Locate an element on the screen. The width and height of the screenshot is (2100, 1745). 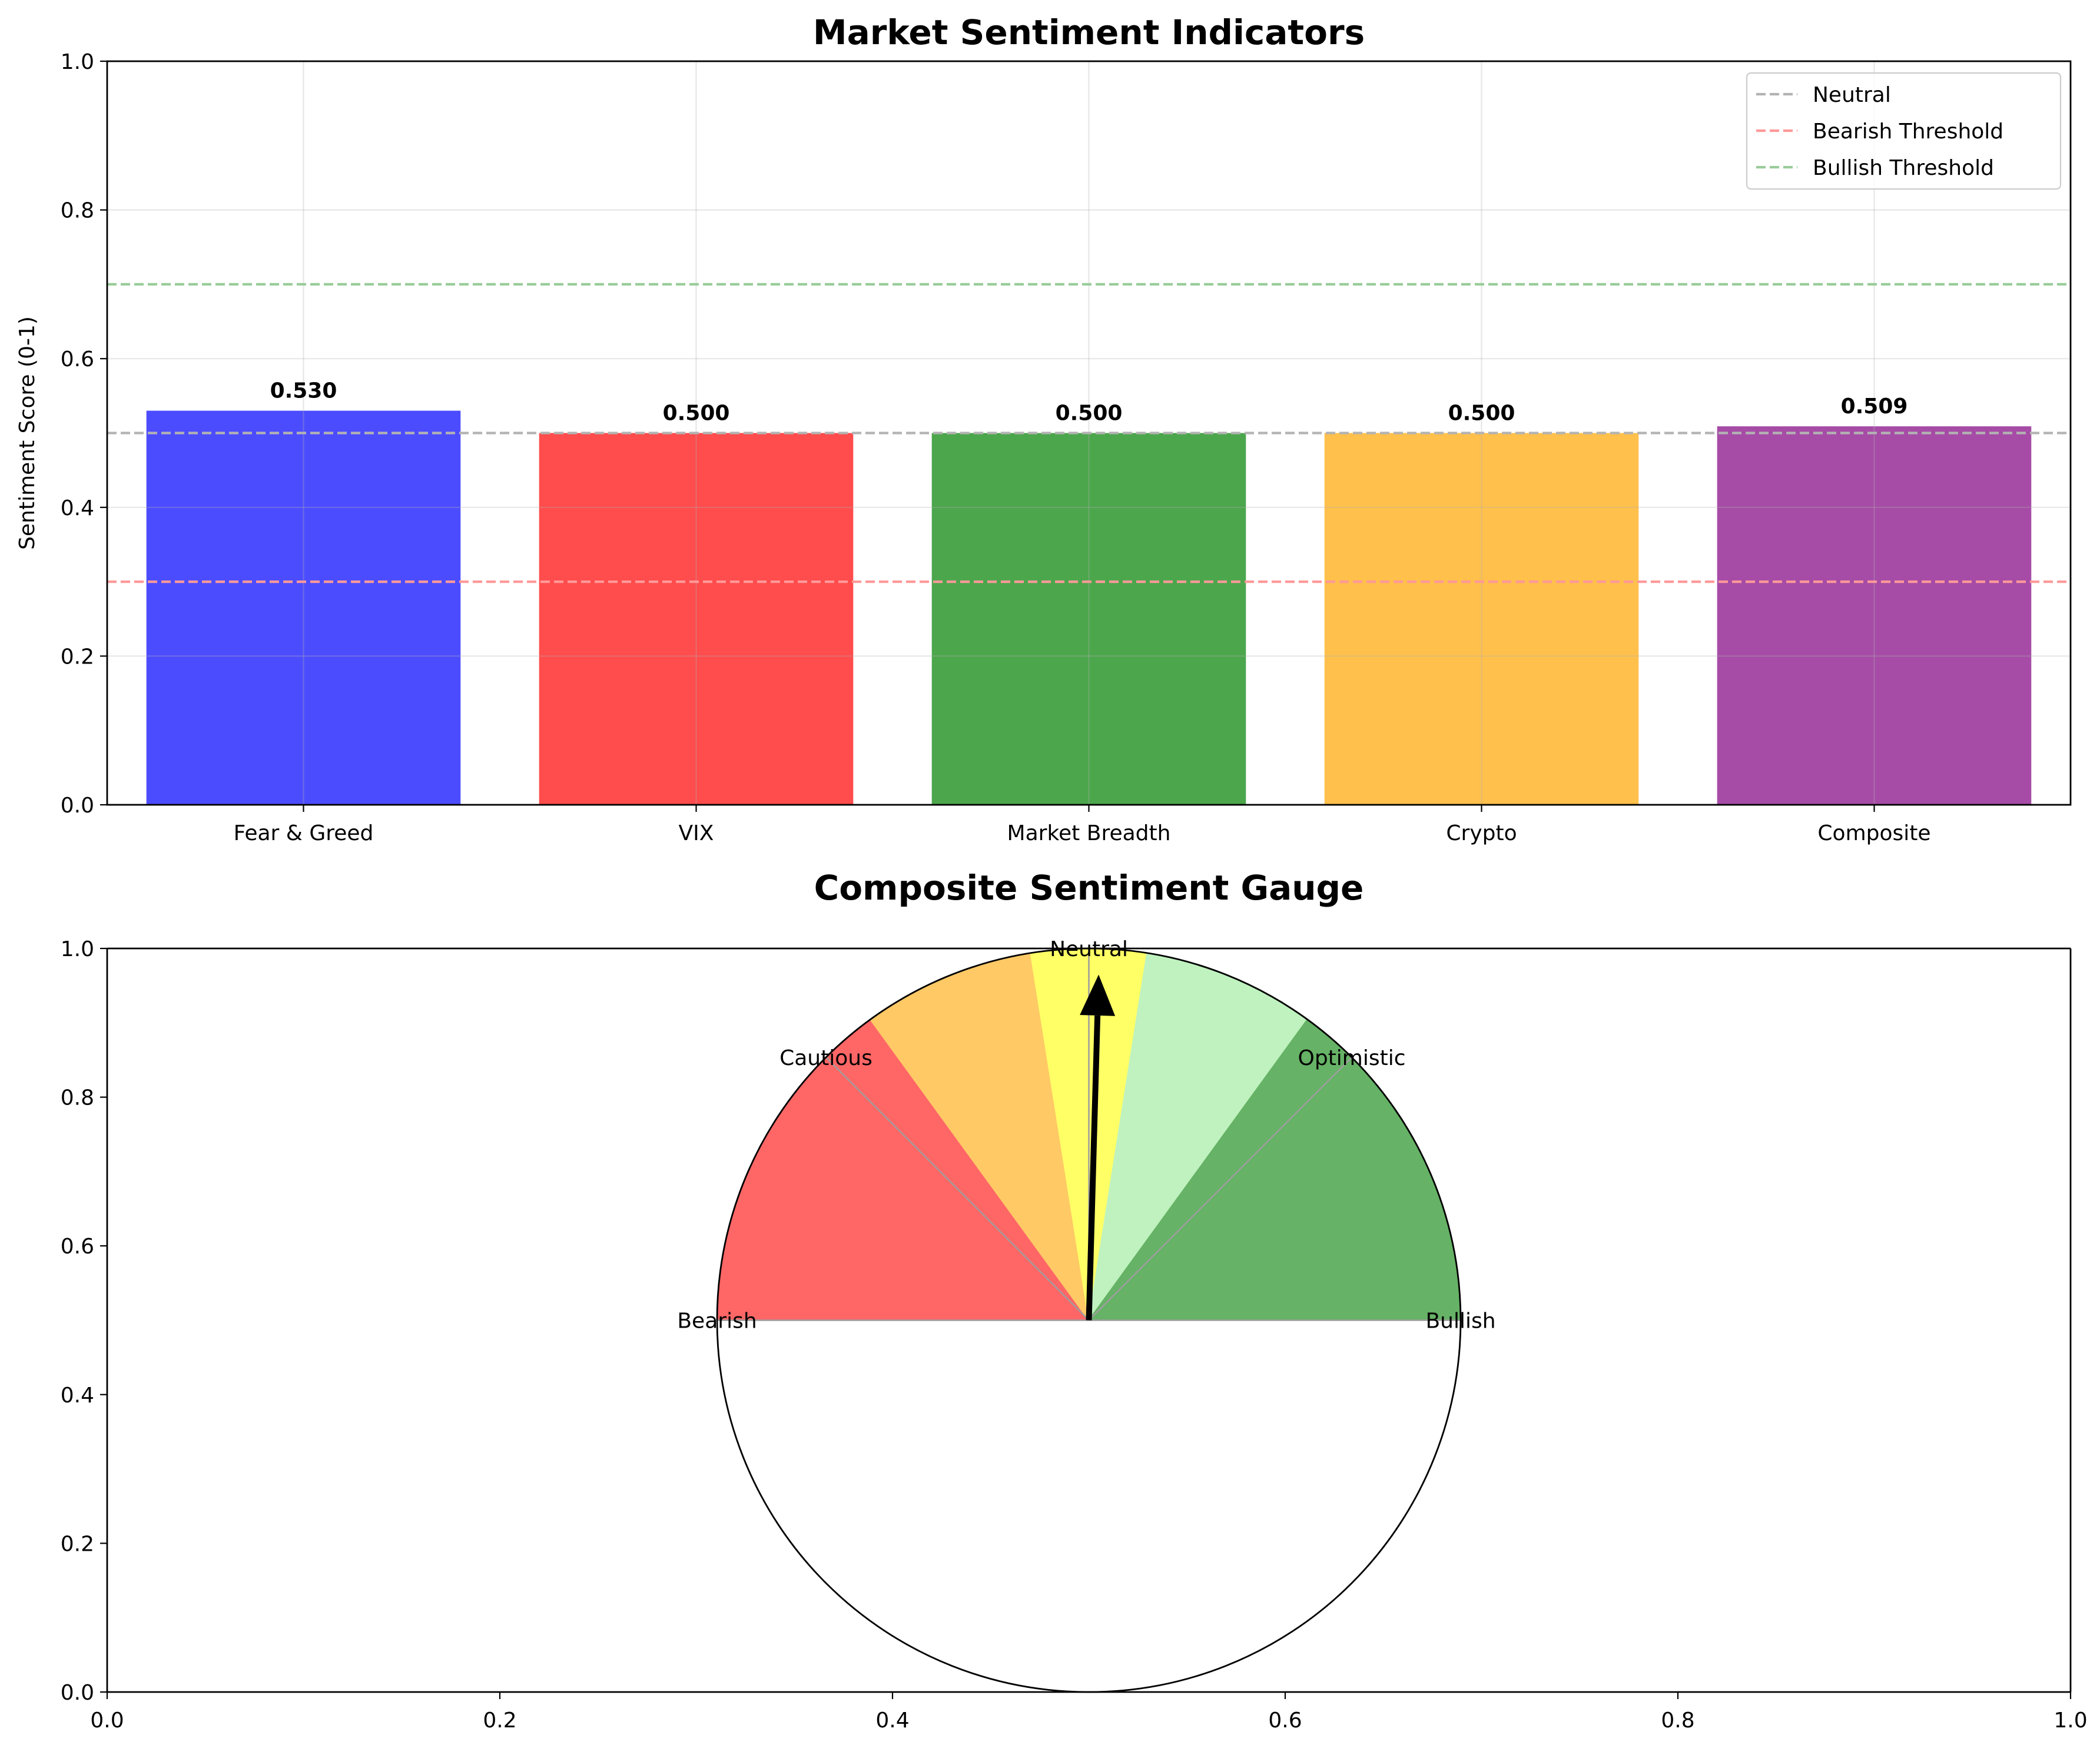
x-tick-label: VIX is located at coordinates (697, 833).